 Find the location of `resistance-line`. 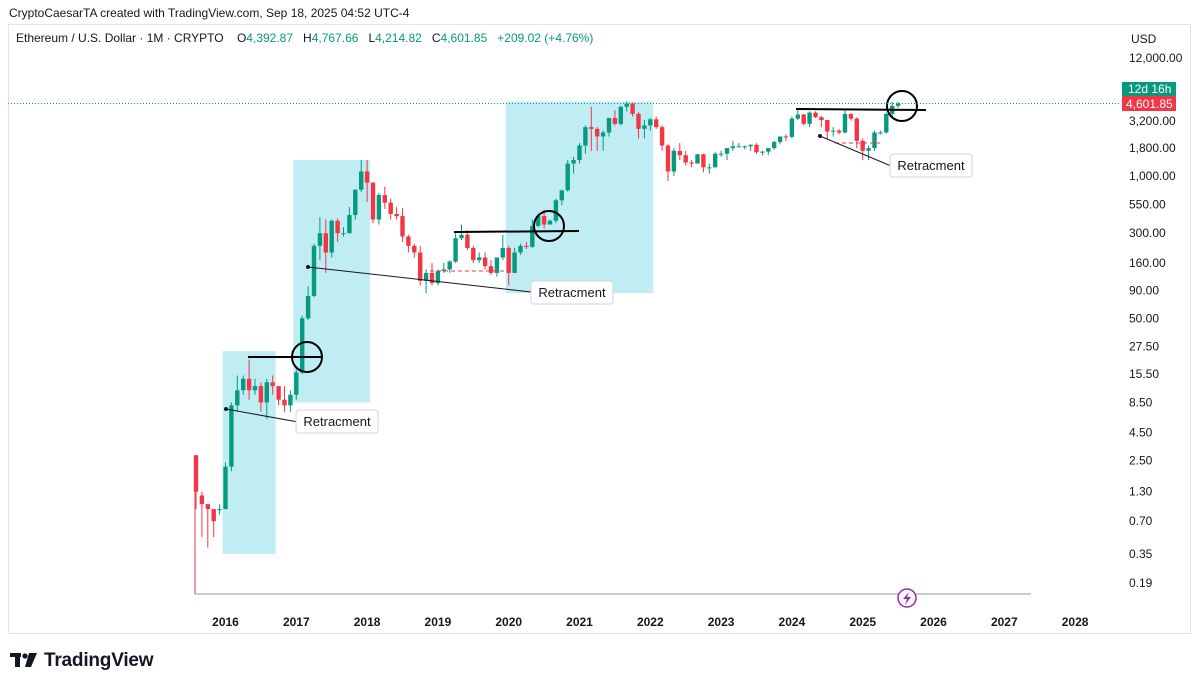

resistance-line is located at coordinates (861, 109).